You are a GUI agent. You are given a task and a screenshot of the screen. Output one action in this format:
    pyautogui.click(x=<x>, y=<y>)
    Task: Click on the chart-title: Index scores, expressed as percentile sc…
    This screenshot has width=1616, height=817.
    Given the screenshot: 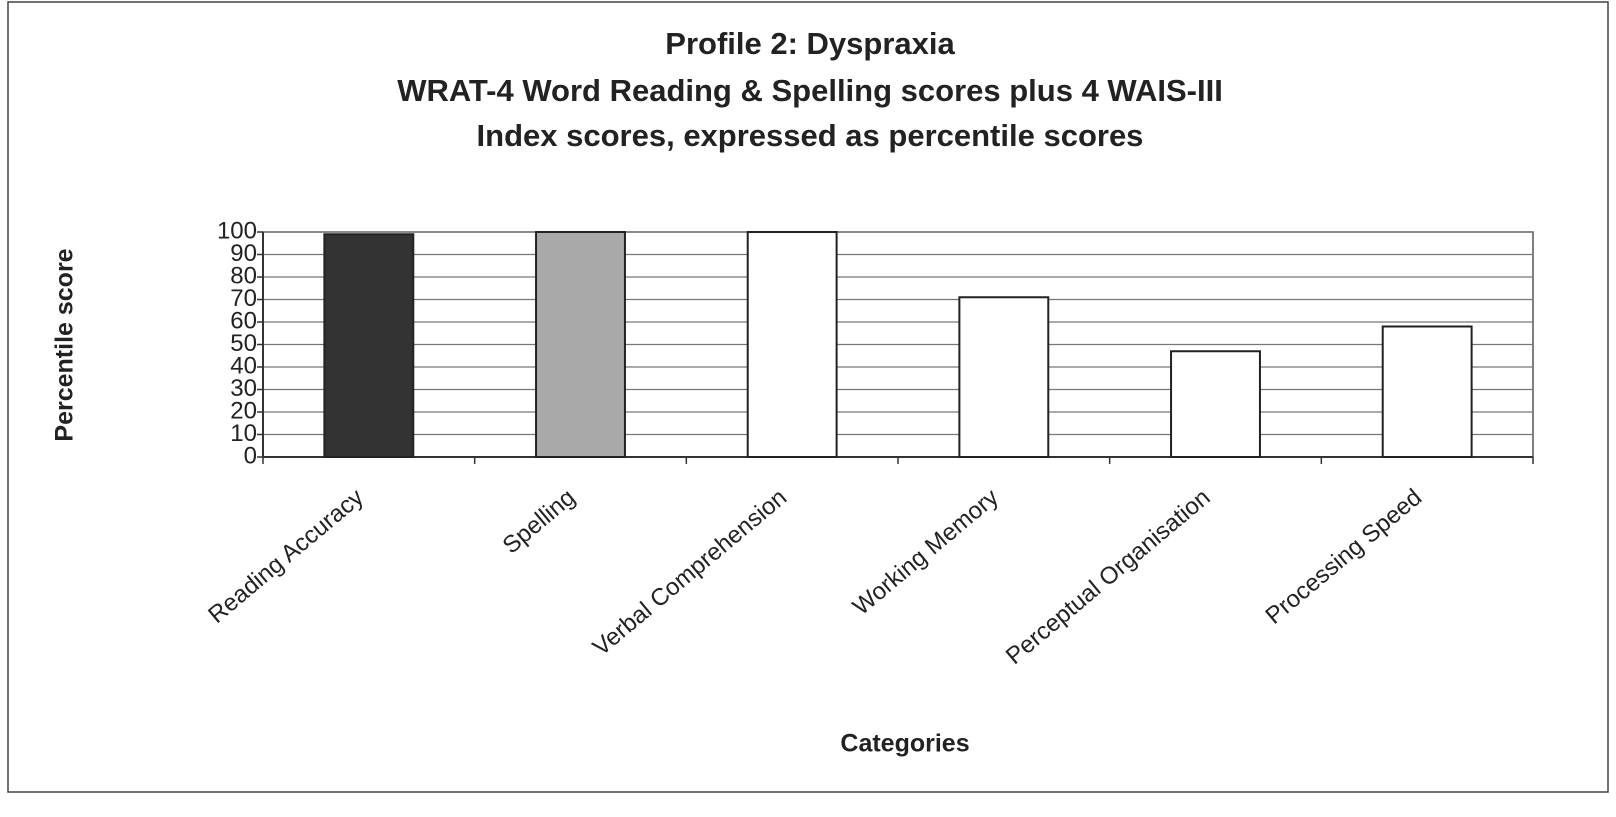 What is the action you would take?
    pyautogui.click(x=810, y=135)
    